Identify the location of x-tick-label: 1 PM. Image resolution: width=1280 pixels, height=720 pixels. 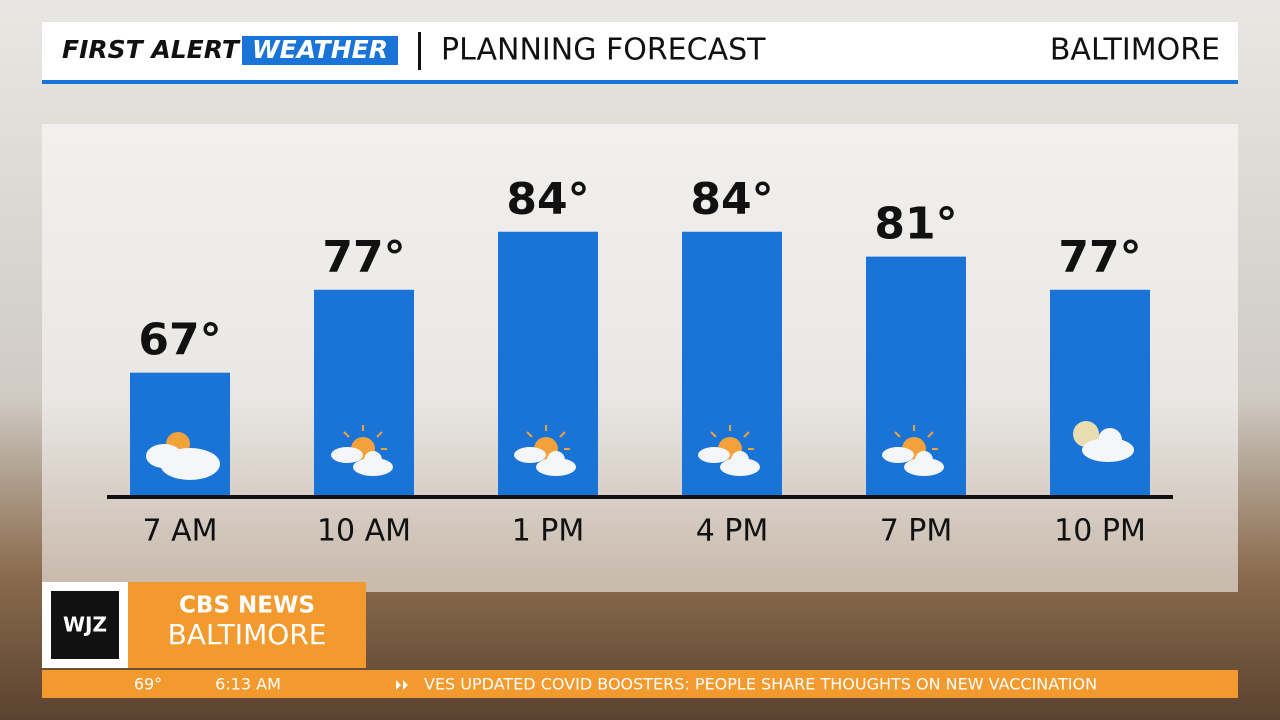
(548, 531).